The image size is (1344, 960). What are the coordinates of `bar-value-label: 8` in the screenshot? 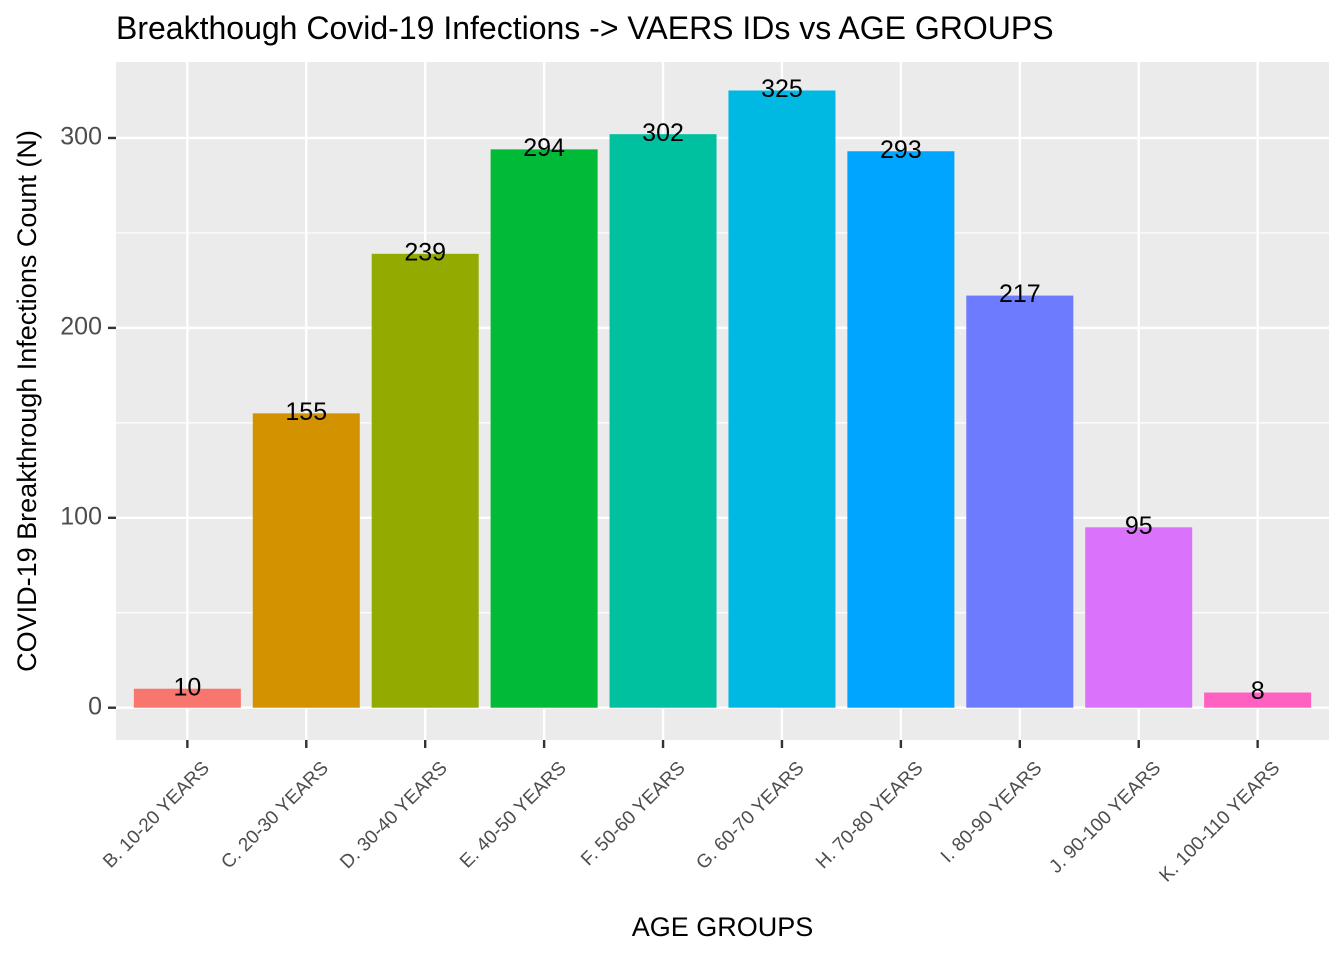 It's located at (1258, 691).